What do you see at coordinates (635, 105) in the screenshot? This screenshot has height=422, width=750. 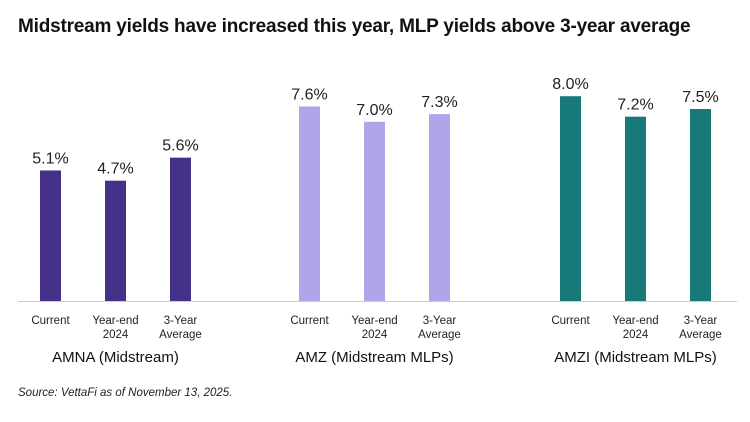 I see `data-label: 7.2%` at bounding box center [635, 105].